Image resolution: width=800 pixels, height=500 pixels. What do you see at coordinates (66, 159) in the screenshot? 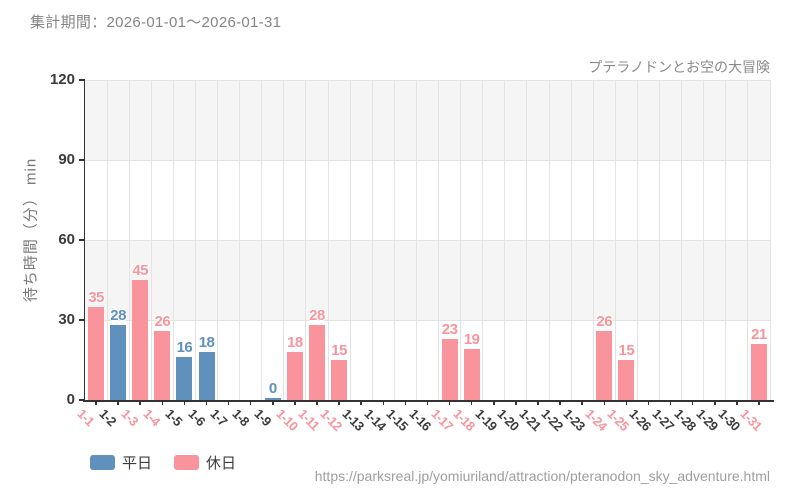
I see `y-tick-label-90: 90` at bounding box center [66, 159].